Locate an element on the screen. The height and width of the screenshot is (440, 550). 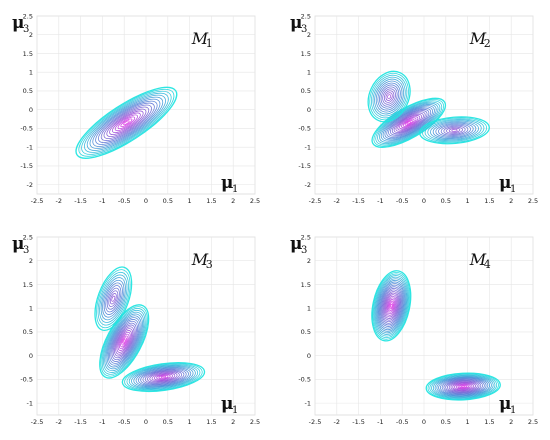
y-tick-label: -1.5 is located at coordinates (26, 166).